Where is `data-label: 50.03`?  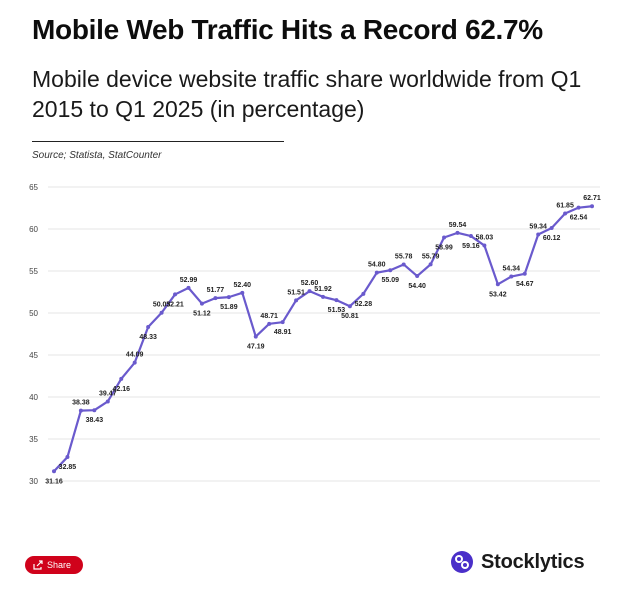
data-label: 50.03 is located at coordinates (162, 305).